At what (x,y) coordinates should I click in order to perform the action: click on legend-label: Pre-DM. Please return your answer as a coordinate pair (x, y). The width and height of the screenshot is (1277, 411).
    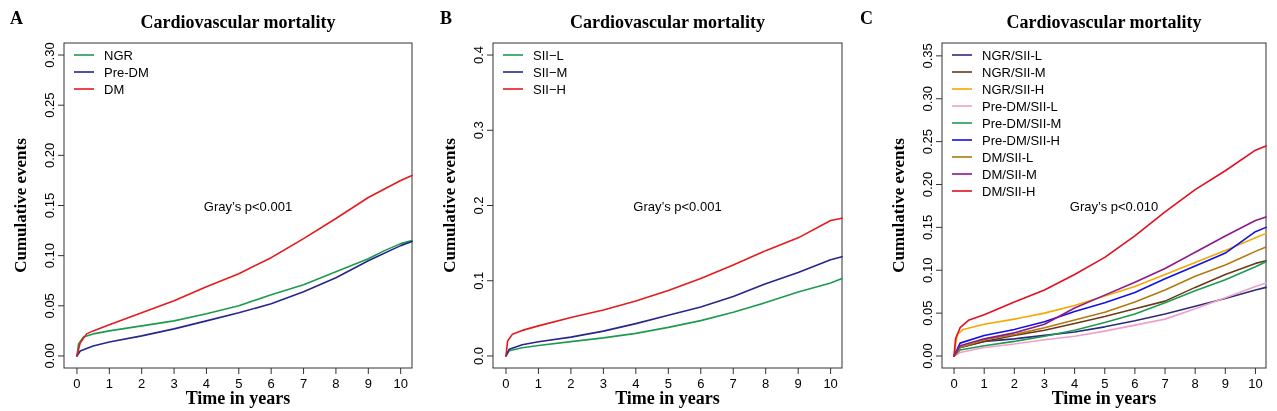
    Looking at the image, I should click on (126, 72).